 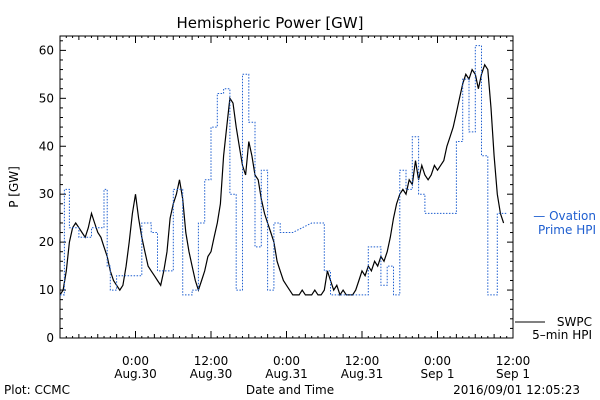 I want to click on y-axis-label: P [GW], so click(x=14, y=187).